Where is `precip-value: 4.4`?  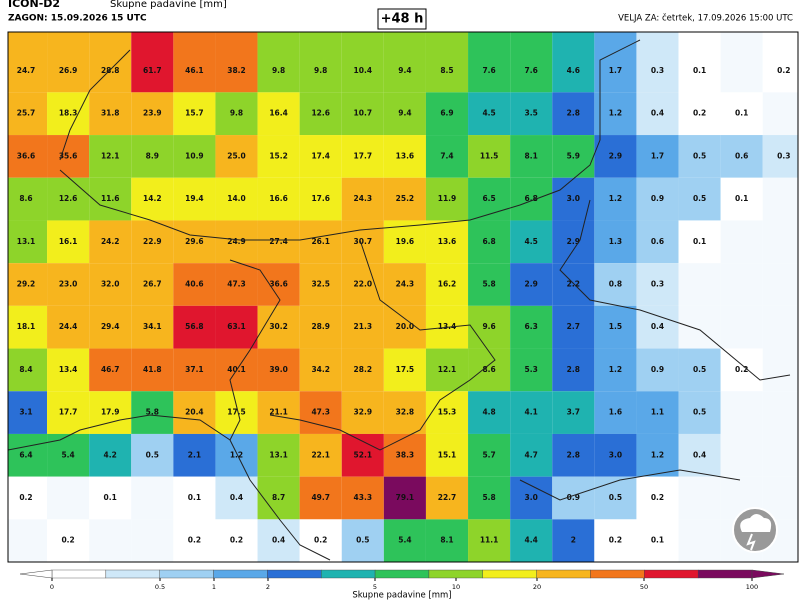
precip-value: 4.4 is located at coordinates (531, 540).